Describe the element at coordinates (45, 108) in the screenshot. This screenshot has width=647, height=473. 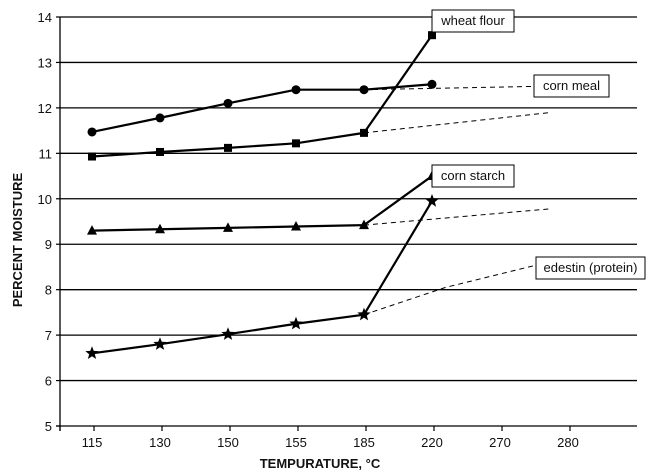
I see `y-tick-label-12: 12` at that location.